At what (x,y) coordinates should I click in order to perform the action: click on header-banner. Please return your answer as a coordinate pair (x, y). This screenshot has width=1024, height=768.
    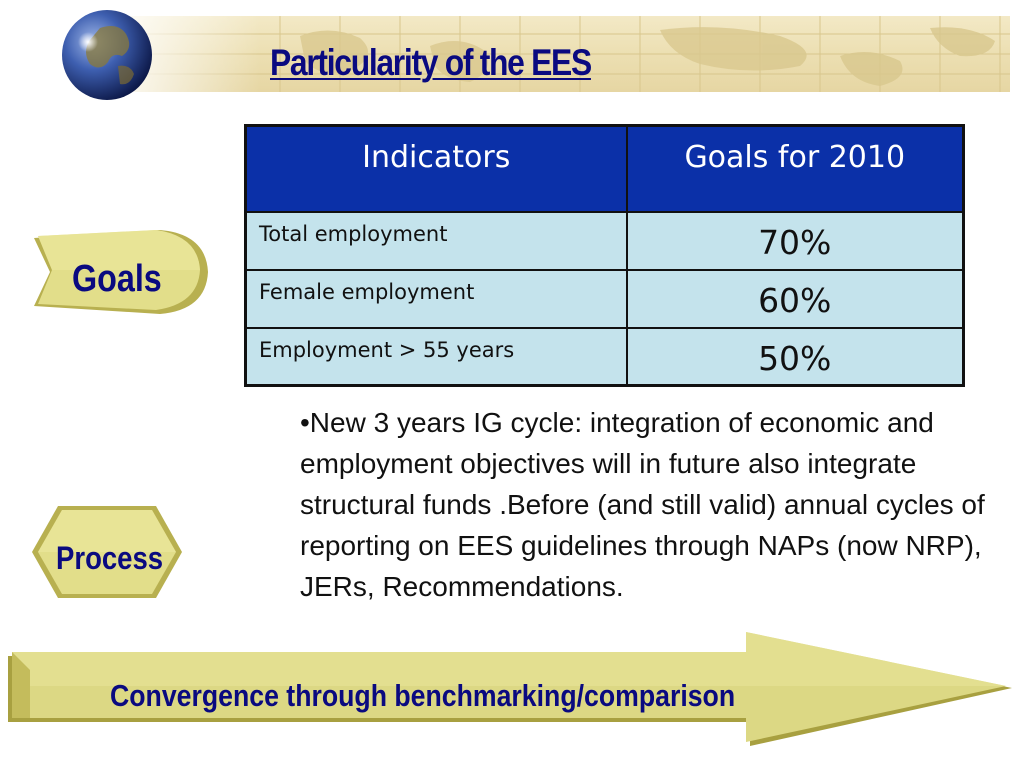
    Looking at the image, I should click on (555, 54).